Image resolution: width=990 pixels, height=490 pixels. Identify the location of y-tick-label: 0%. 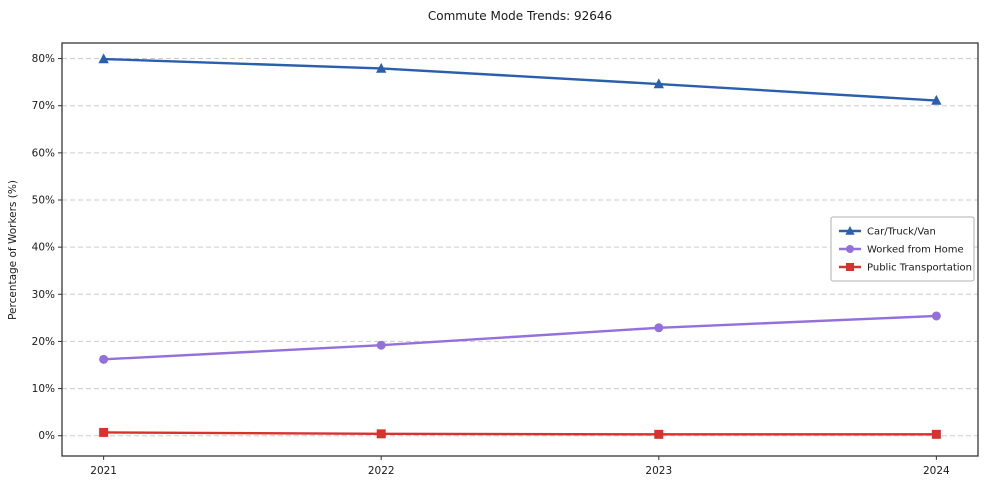
(46, 436).